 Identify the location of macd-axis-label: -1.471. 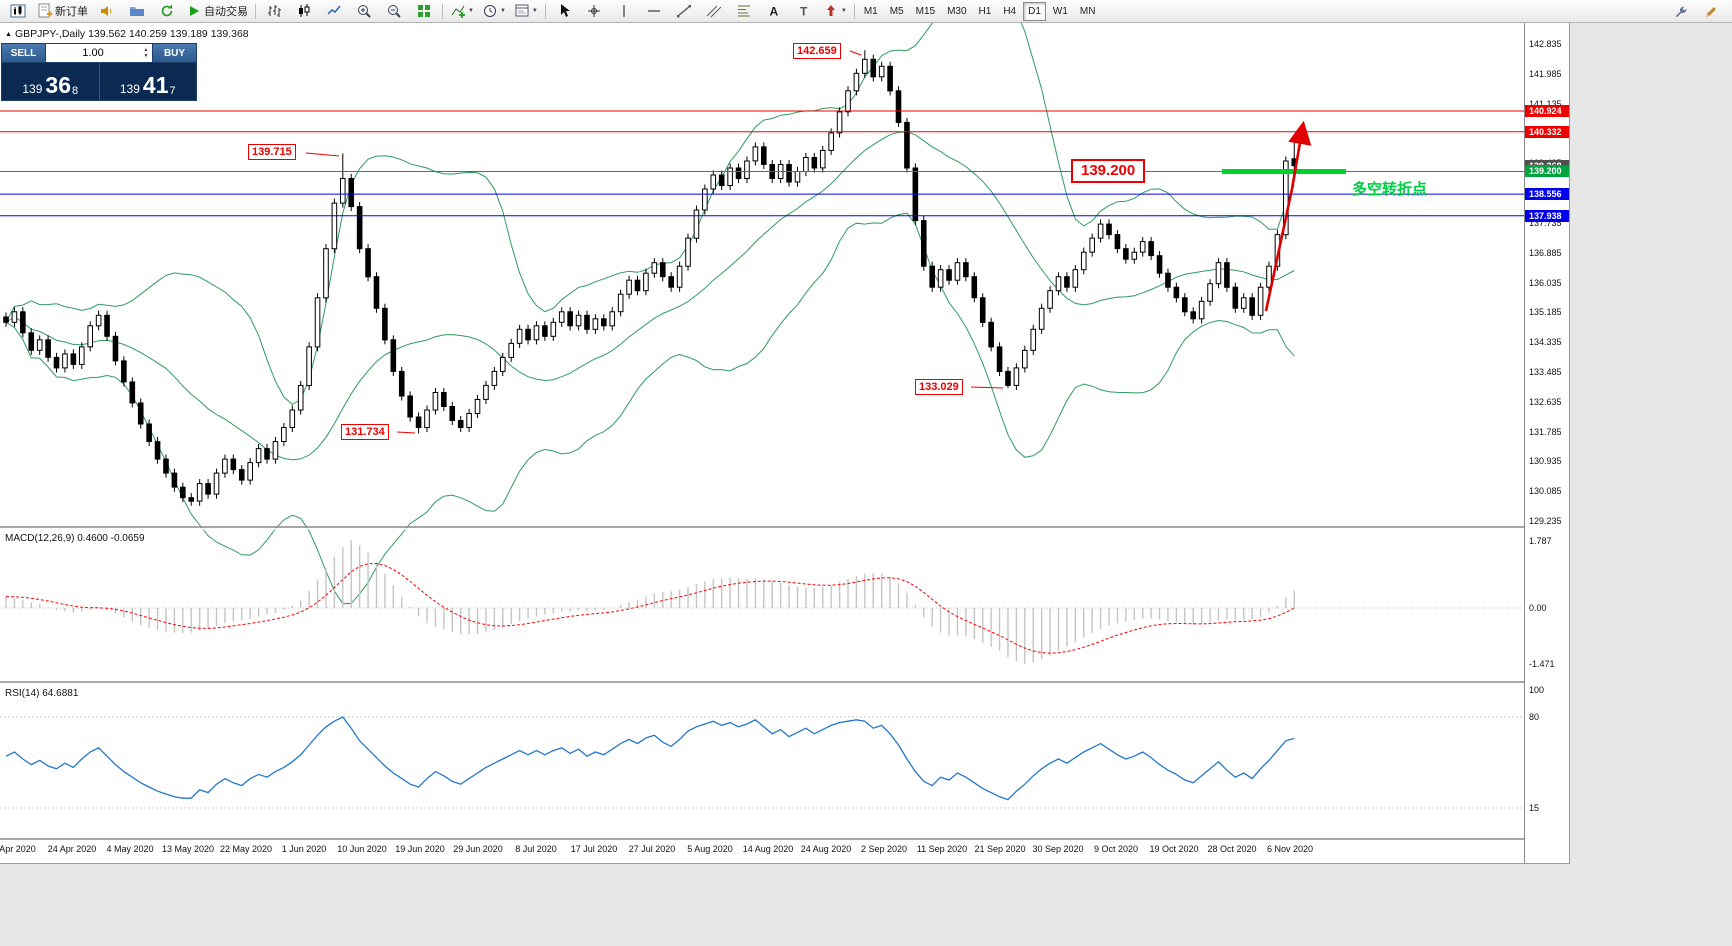
(1542, 664).